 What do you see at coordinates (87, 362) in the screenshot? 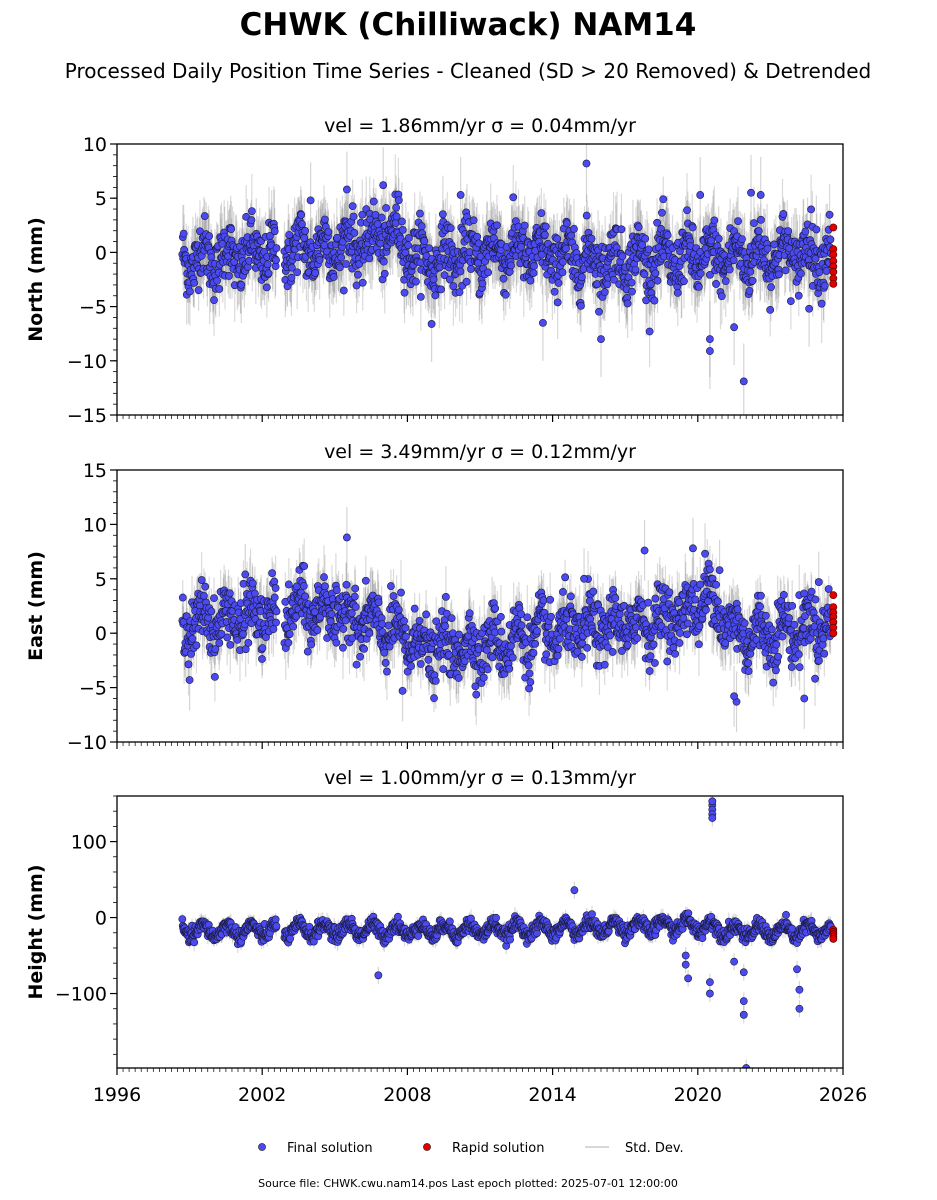
I see `y-tick-label: −10` at bounding box center [87, 362].